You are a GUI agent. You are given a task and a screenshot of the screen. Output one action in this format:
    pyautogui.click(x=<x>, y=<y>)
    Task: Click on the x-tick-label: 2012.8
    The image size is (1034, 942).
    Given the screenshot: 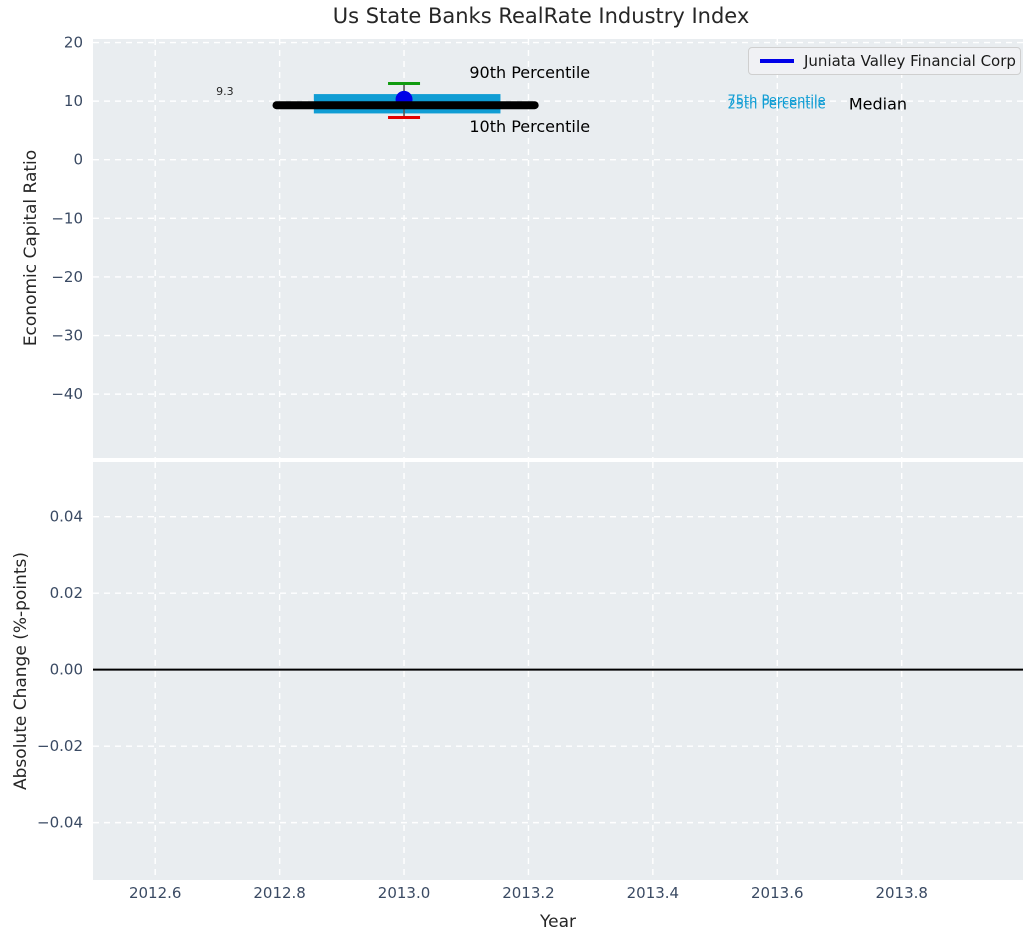 What is the action you would take?
    pyautogui.click(x=279, y=893)
    